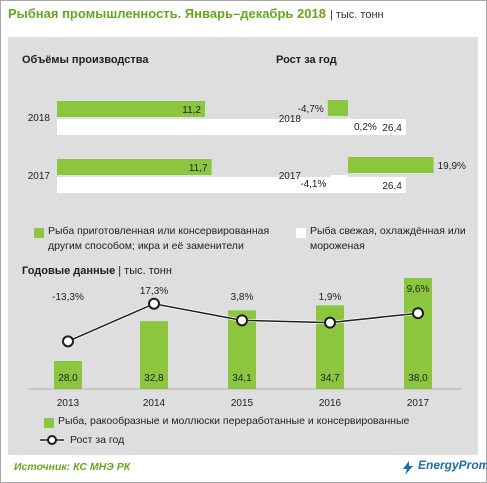 This screenshot has width=487, height=483. I want to click on legend-bar-swatch, so click(49, 423).